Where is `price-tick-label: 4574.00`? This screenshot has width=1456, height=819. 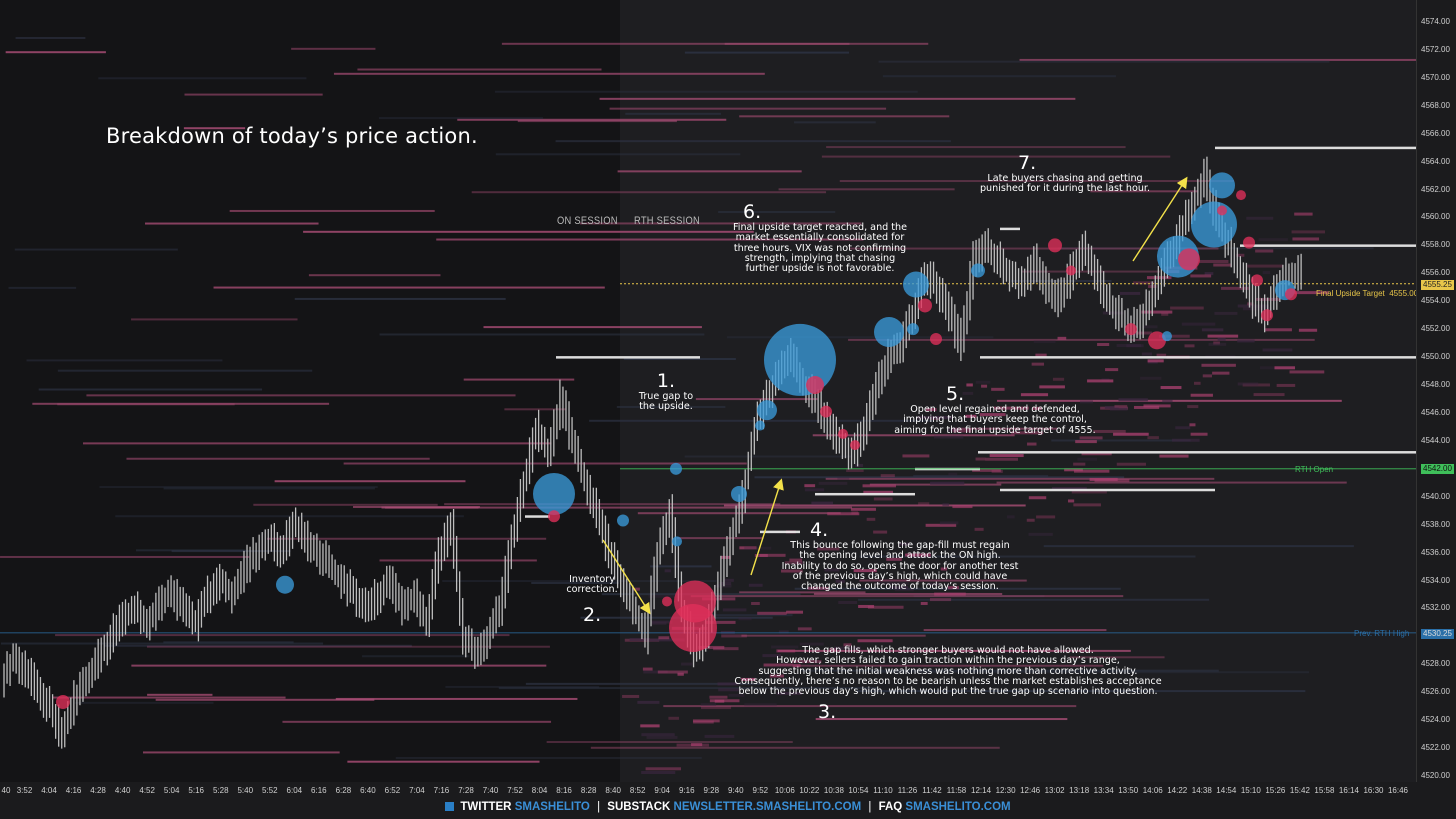
price-tick-label: 4574.00 is located at coordinates (1435, 21).